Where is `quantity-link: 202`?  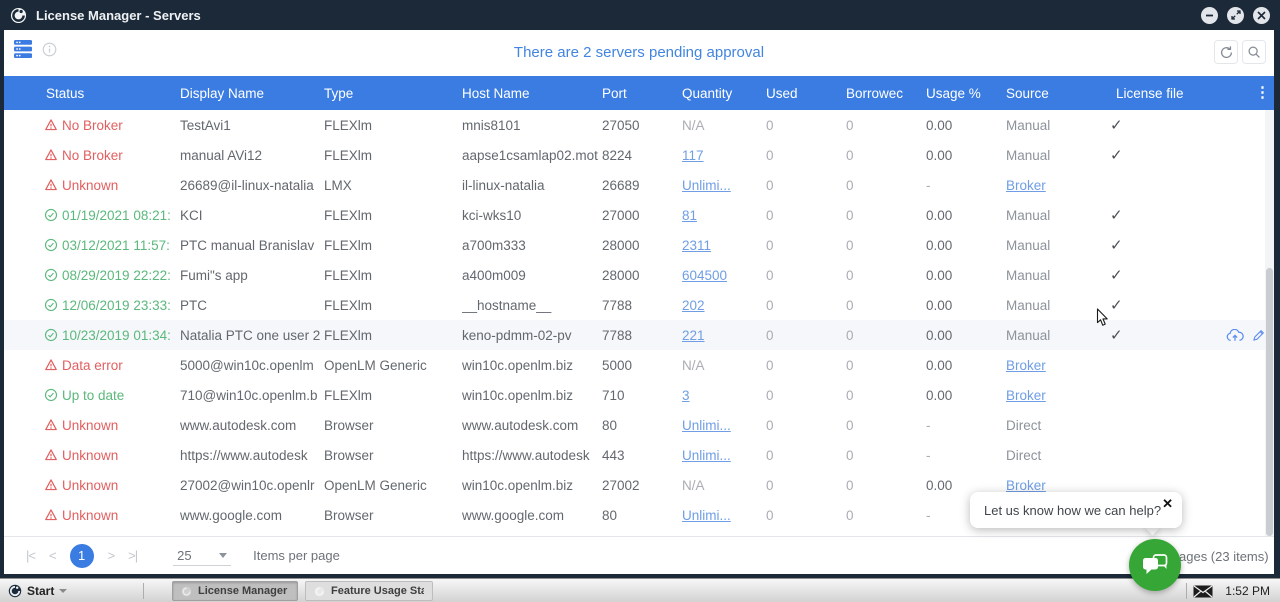 quantity-link: 202 is located at coordinates (693, 305).